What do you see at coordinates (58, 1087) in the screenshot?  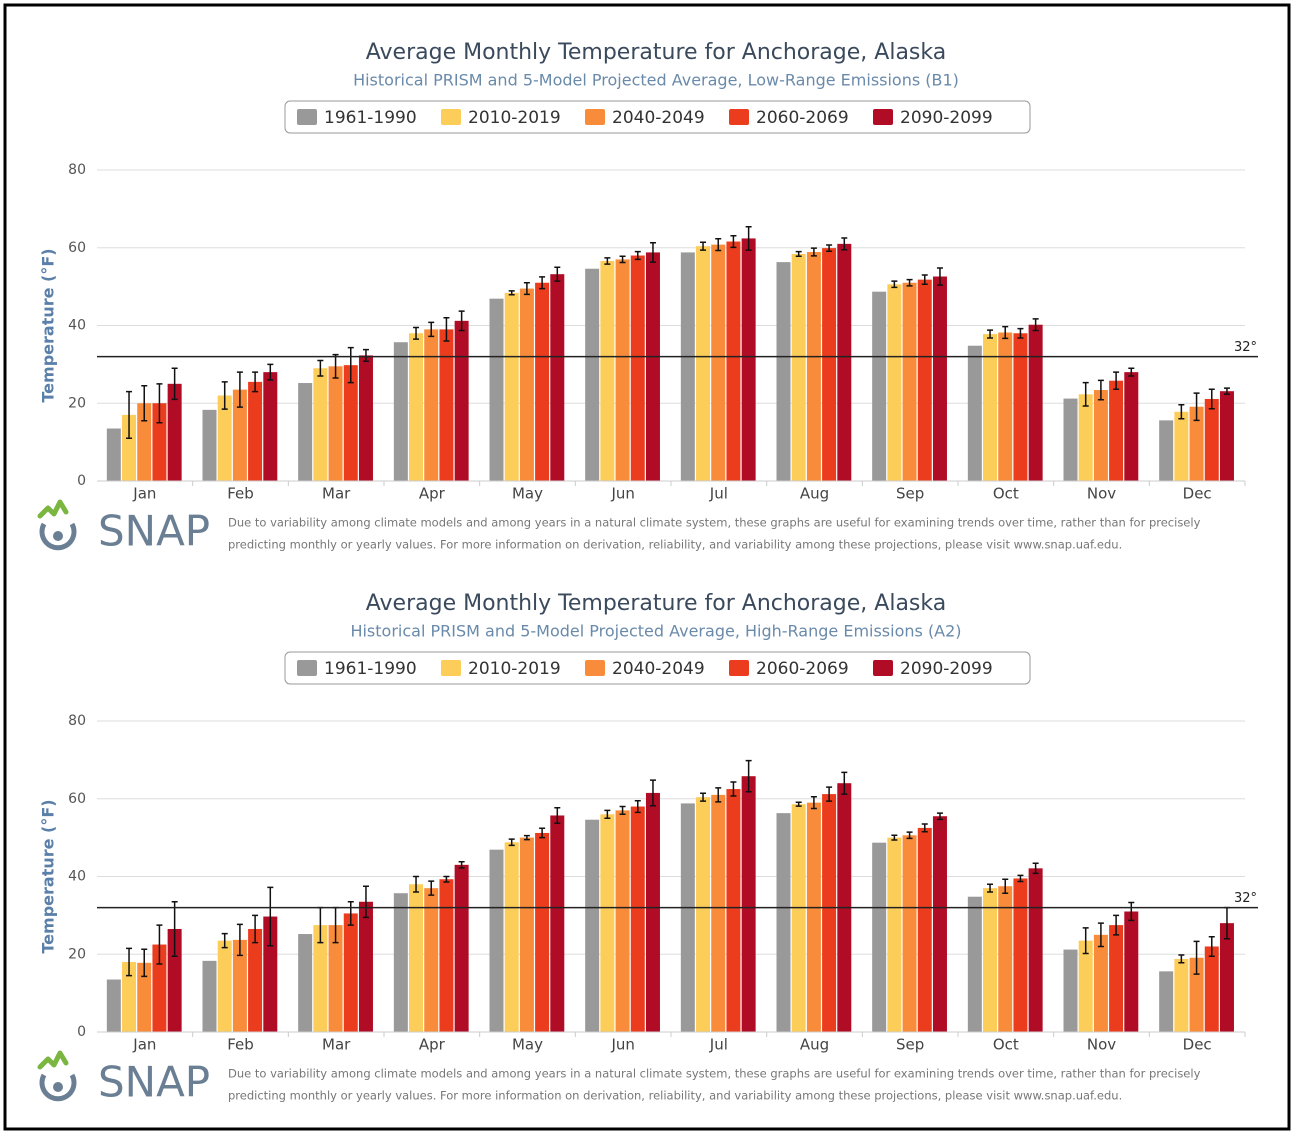 I see `logo-dot` at bounding box center [58, 1087].